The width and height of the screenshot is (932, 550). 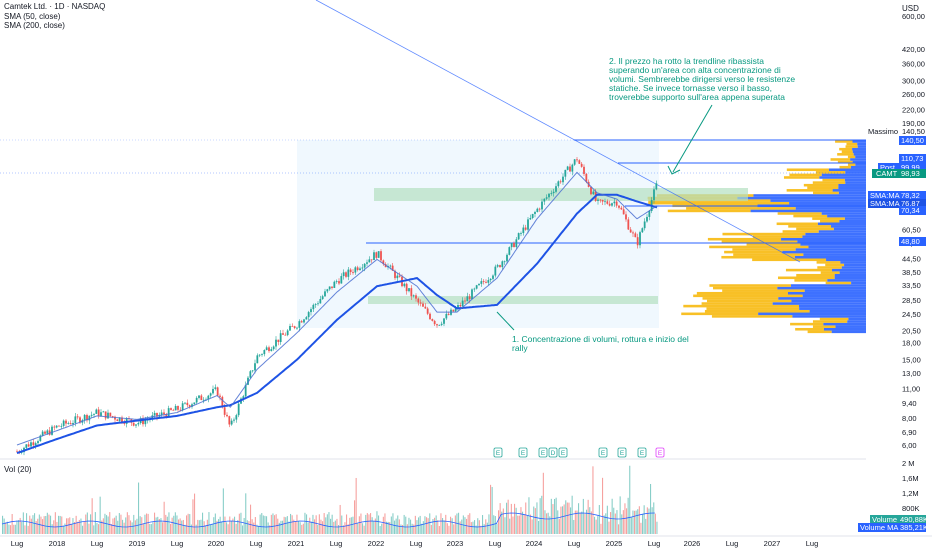 I want to click on price-tick-label: 9,40, so click(x=909, y=403).